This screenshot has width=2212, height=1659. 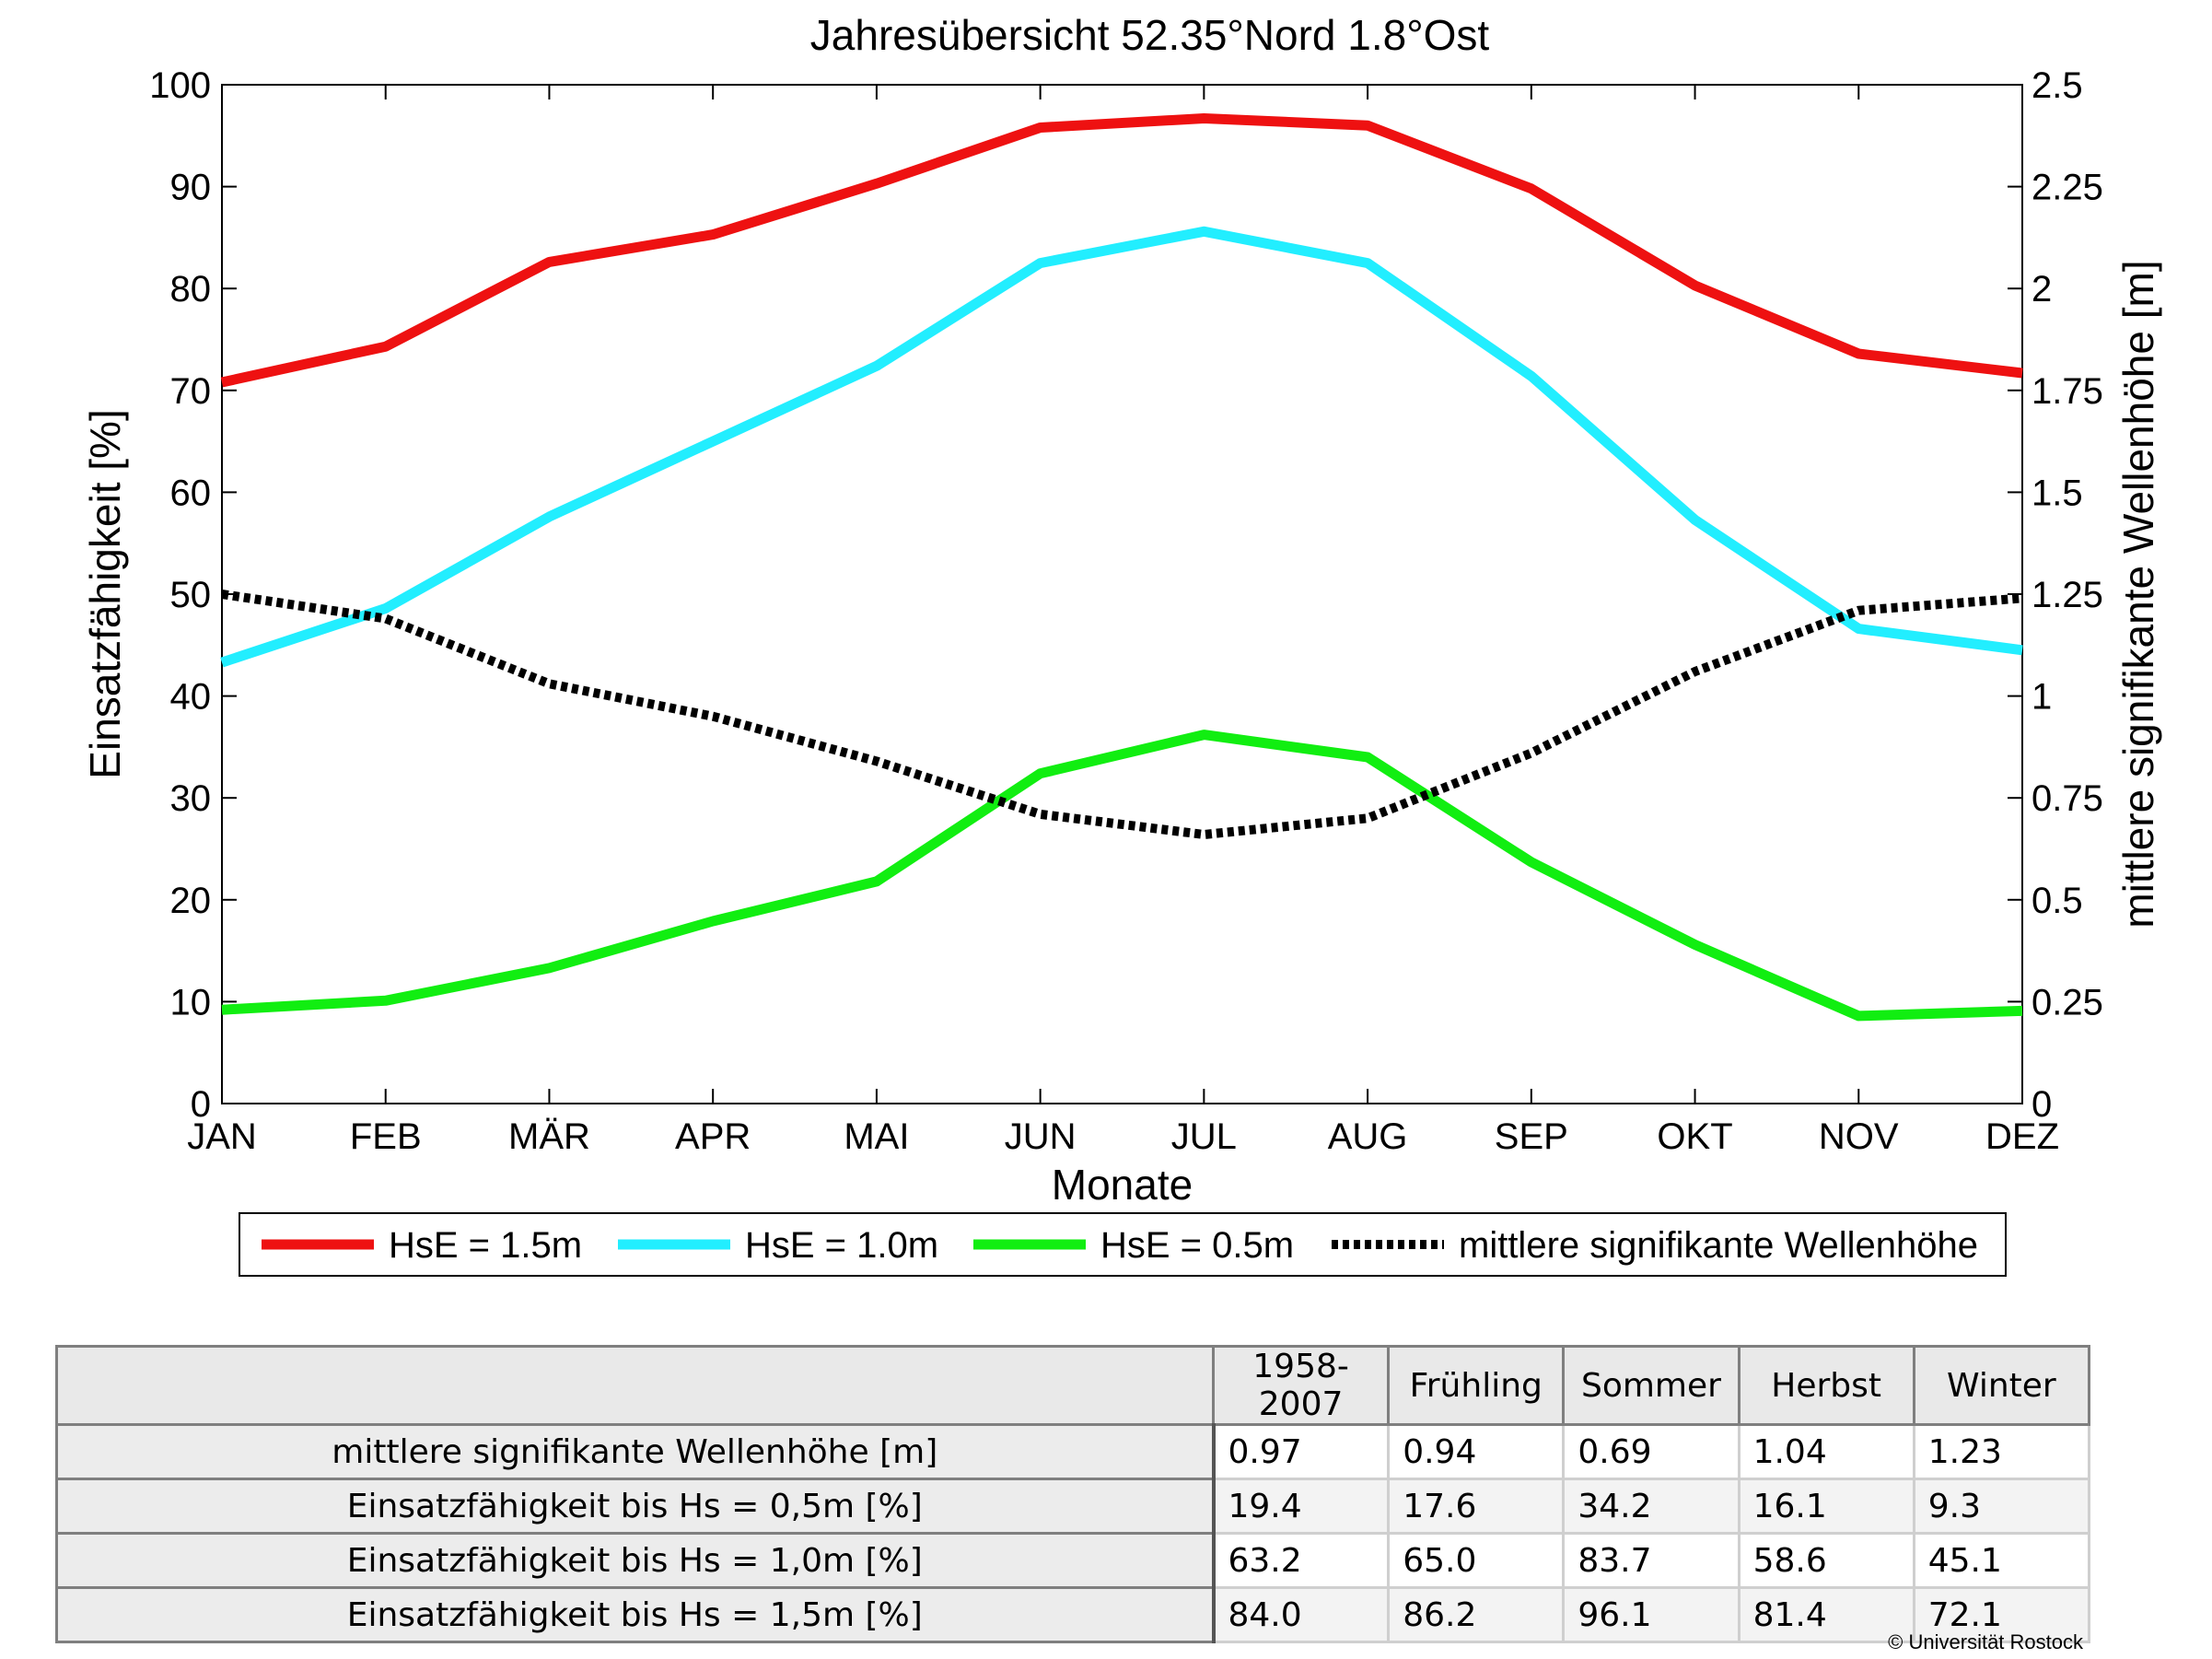 I want to click on table-cell: 45.1, so click(x=2002, y=1560).